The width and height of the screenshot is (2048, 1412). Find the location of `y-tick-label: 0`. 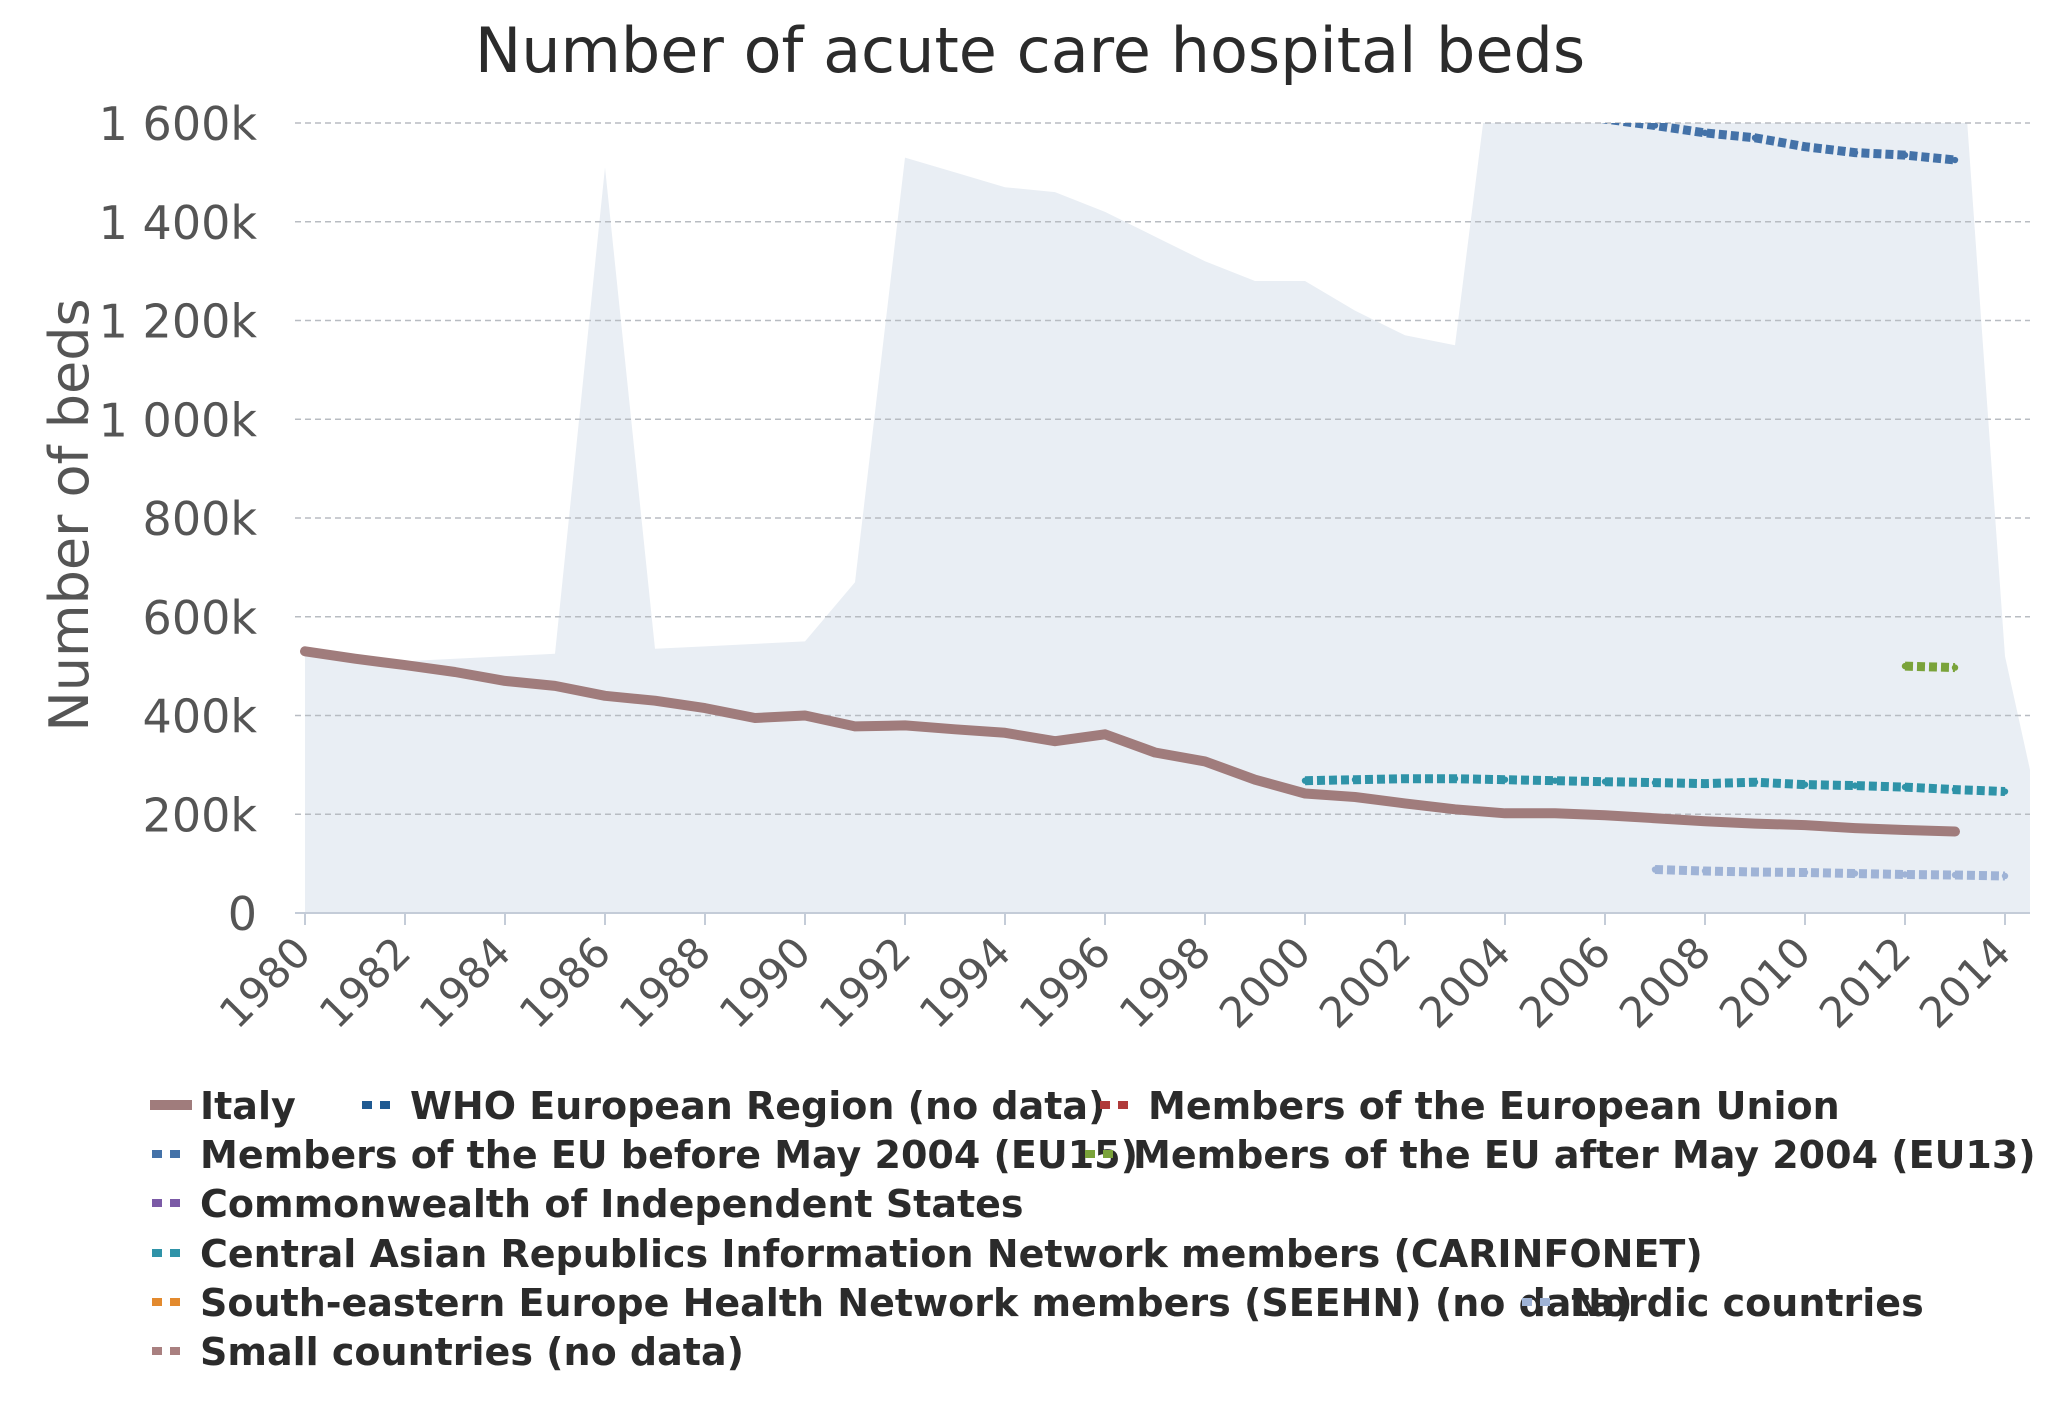

y-tick-label: 0 is located at coordinates (242, 914).